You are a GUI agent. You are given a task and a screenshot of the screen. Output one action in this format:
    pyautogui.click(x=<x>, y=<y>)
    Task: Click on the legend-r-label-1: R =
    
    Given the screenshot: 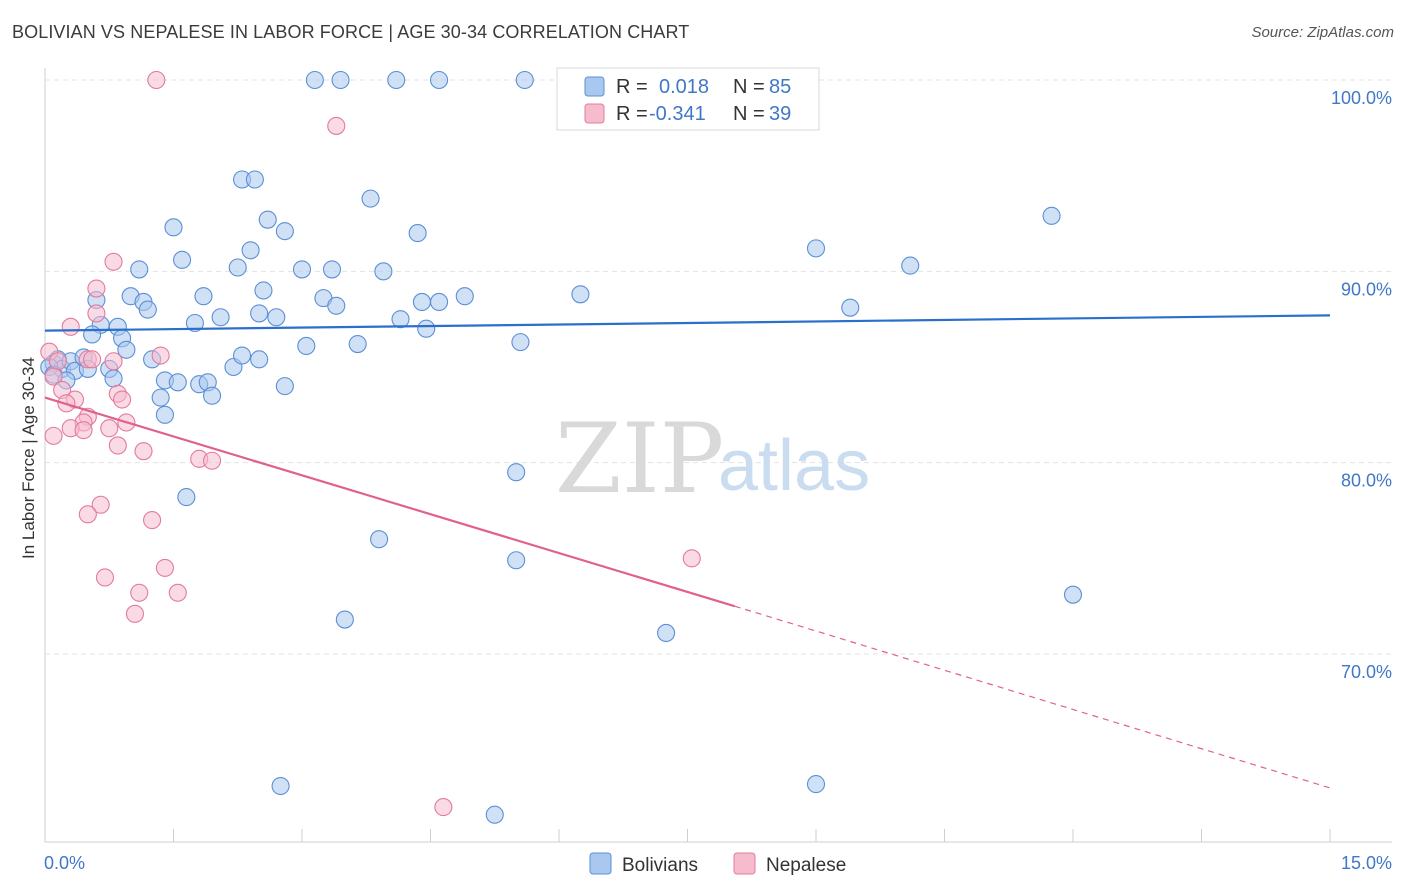 What is the action you would take?
    pyautogui.click(x=632, y=87)
    